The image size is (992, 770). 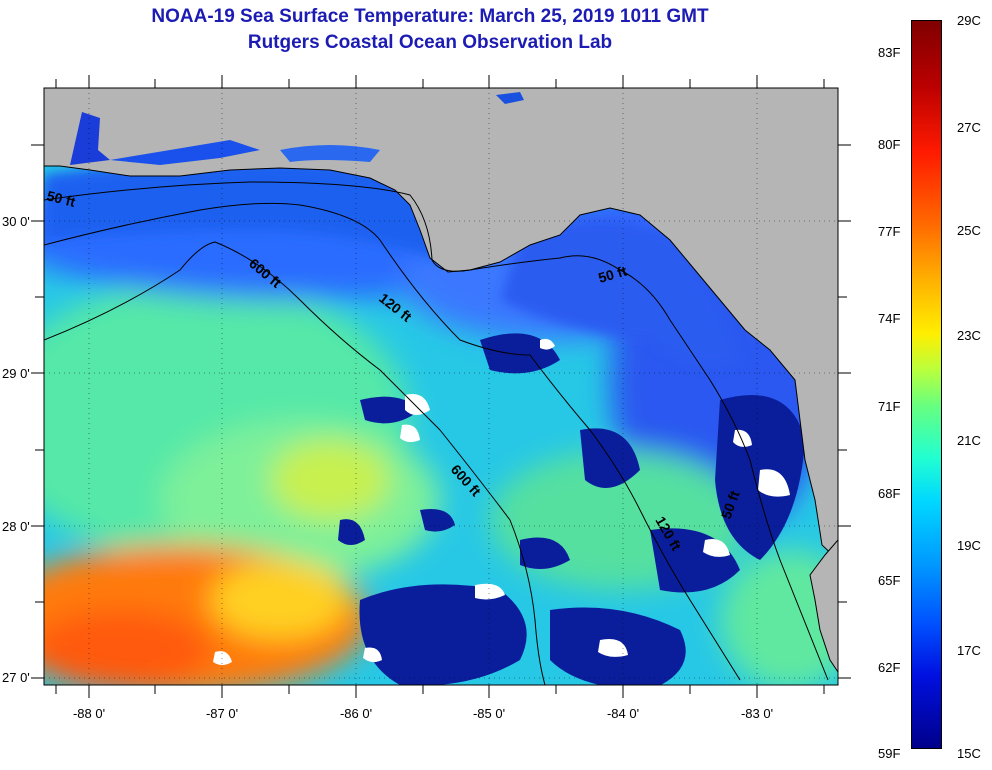 I want to click on colorbar-c-label: 15C, so click(x=969, y=753).